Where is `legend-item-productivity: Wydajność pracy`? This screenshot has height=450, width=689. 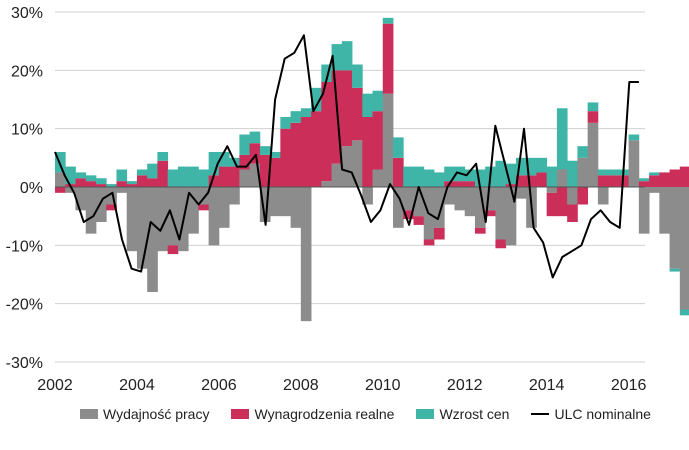 legend-item-productivity: Wydajność pracy is located at coordinates (144, 414).